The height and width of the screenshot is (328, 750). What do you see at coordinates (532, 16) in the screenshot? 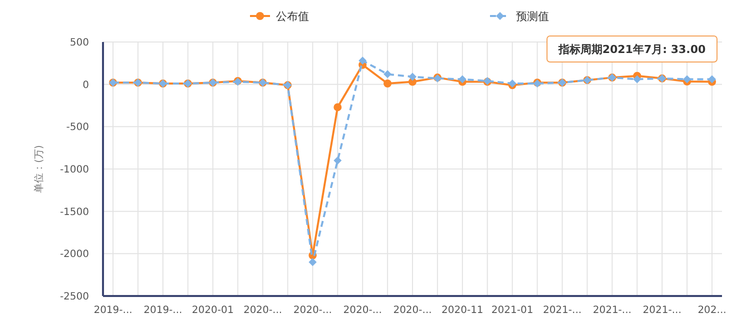
I see `legend-label: 预测值` at bounding box center [532, 16].